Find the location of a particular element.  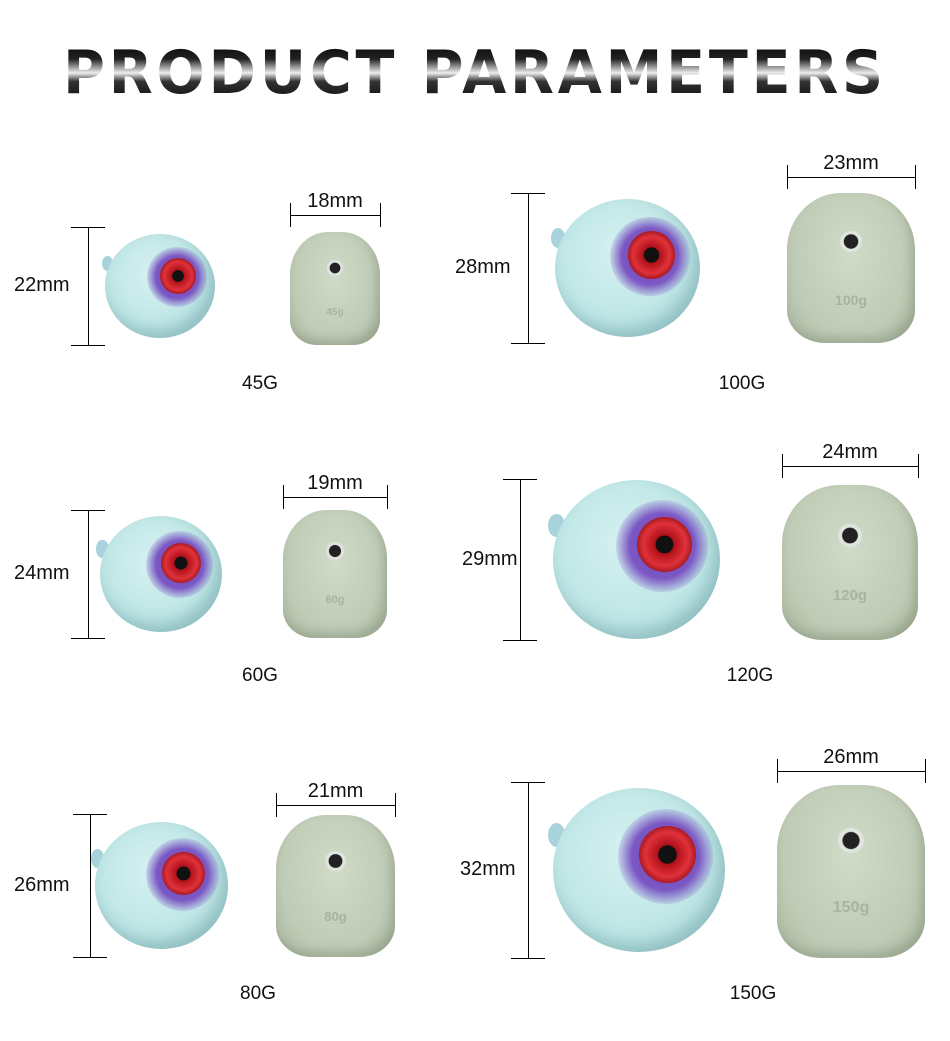

weight-label: 150G is located at coordinates (753, 993).